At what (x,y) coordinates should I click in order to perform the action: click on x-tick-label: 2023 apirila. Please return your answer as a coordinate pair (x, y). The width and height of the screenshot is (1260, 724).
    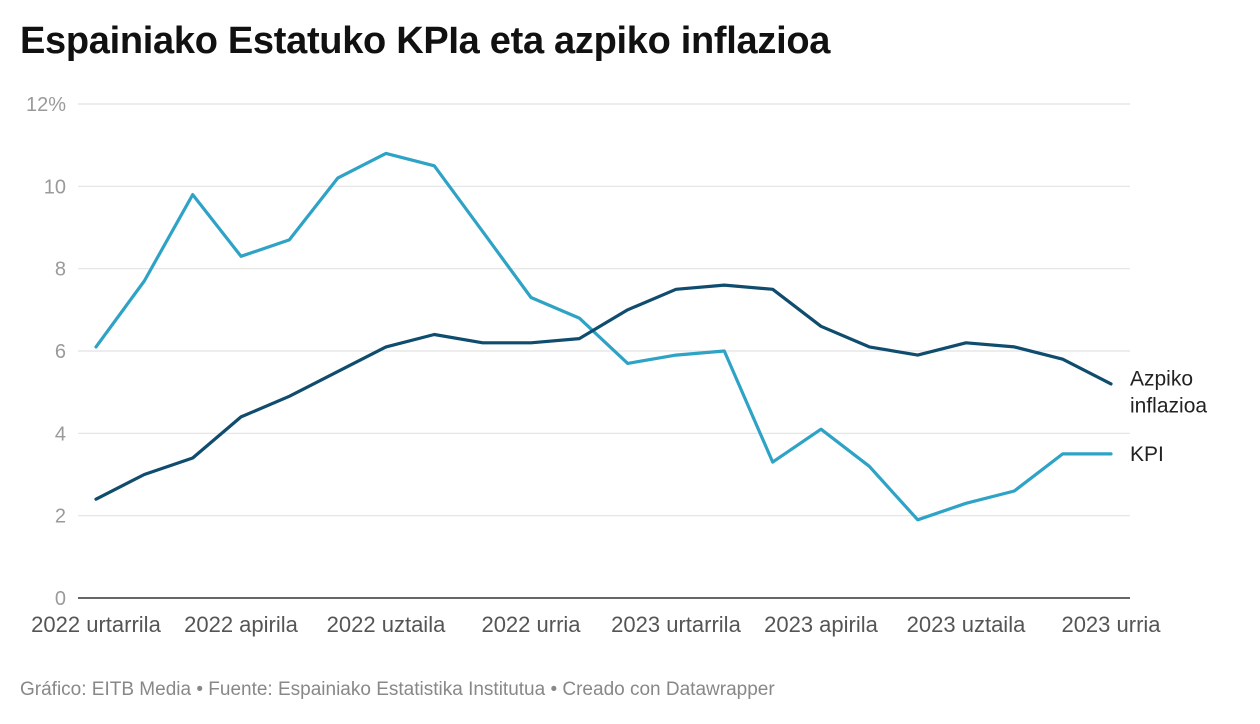
    Looking at the image, I should click on (821, 624).